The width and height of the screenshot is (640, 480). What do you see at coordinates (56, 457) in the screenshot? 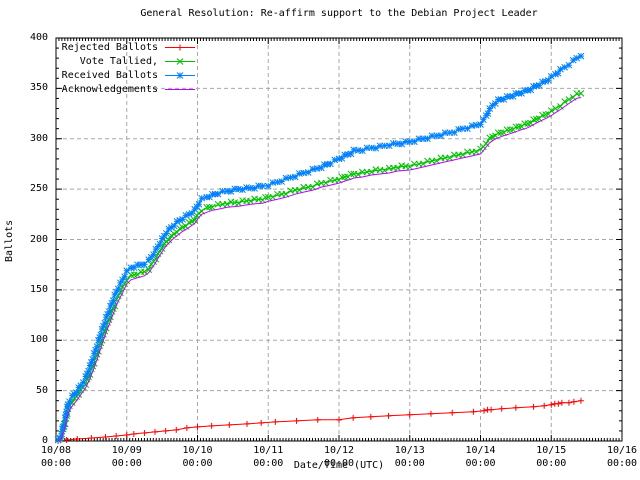
I see `x-tick-label: 10/08 00:00` at bounding box center [56, 457].